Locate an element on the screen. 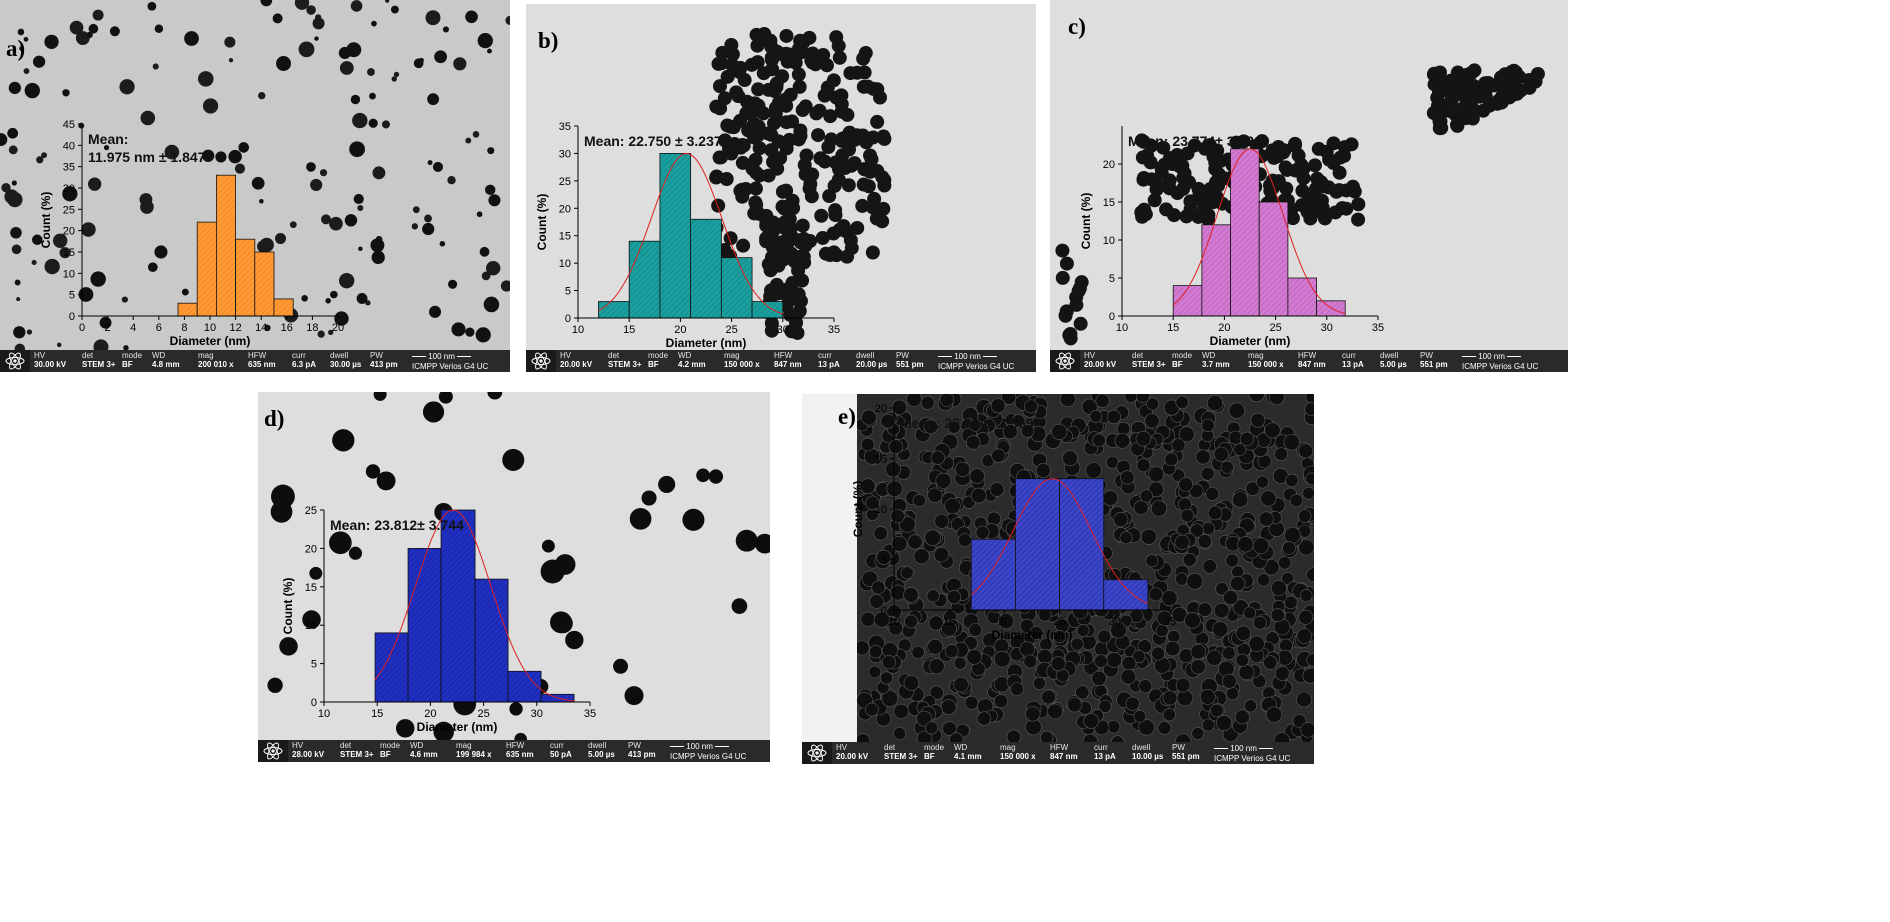 This screenshot has height=922, width=1890. info-field-det: det STEM 3+ is located at coordinates (901, 752).